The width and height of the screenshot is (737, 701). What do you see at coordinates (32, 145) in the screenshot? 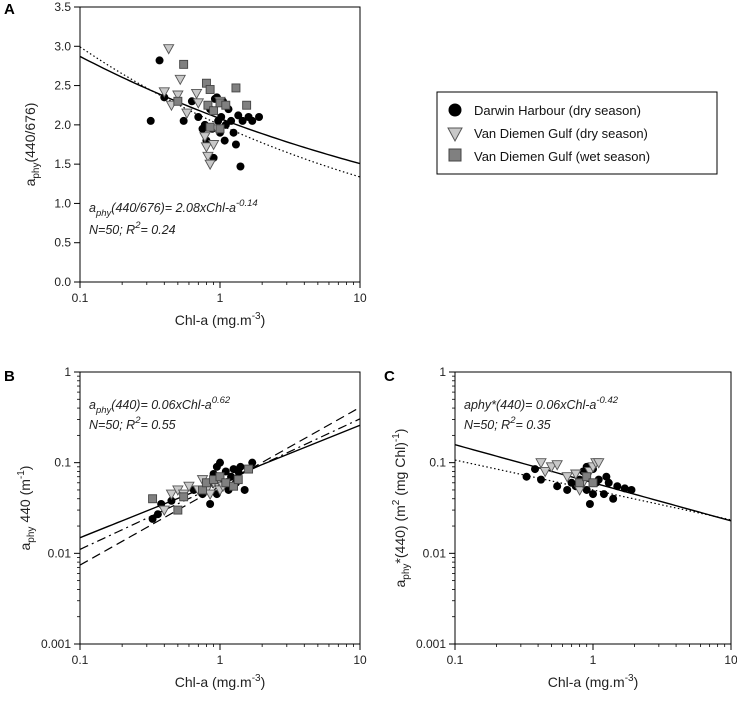
I see `y-axis-label: aphy(440/676)` at bounding box center [32, 145].